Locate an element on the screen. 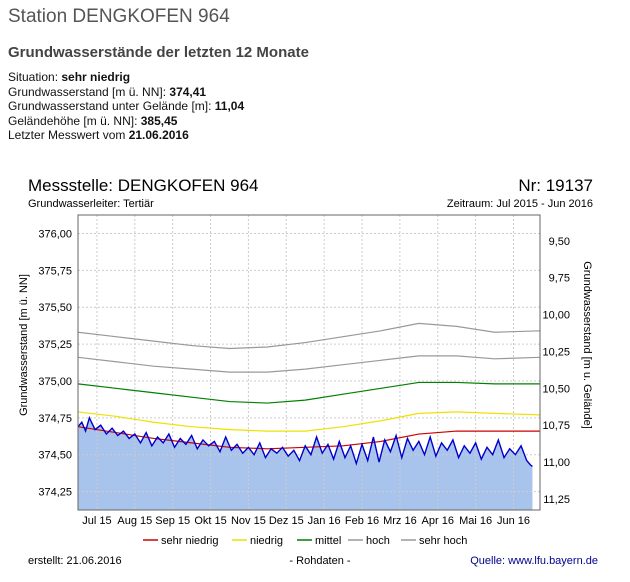 This screenshot has width=630, height=582. y-tick-label: 374,25 is located at coordinates (55, 493).